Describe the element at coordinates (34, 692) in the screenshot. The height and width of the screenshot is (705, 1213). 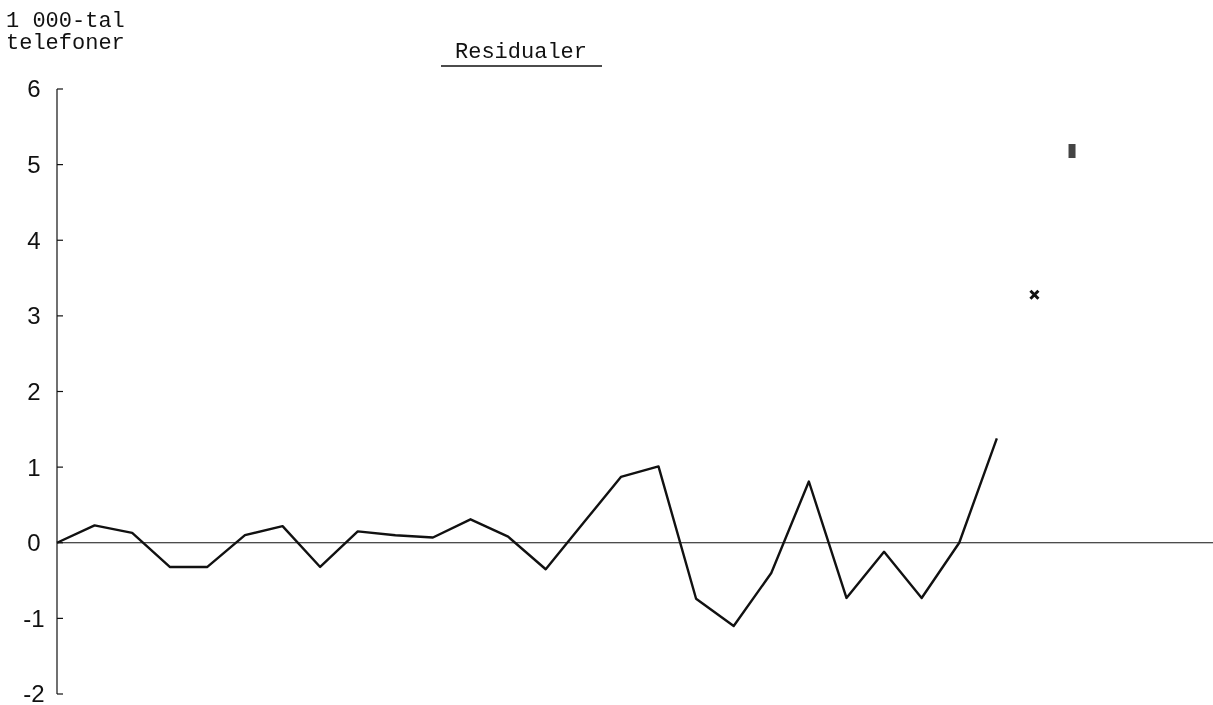
I see `y-tick-label: -2` at that location.